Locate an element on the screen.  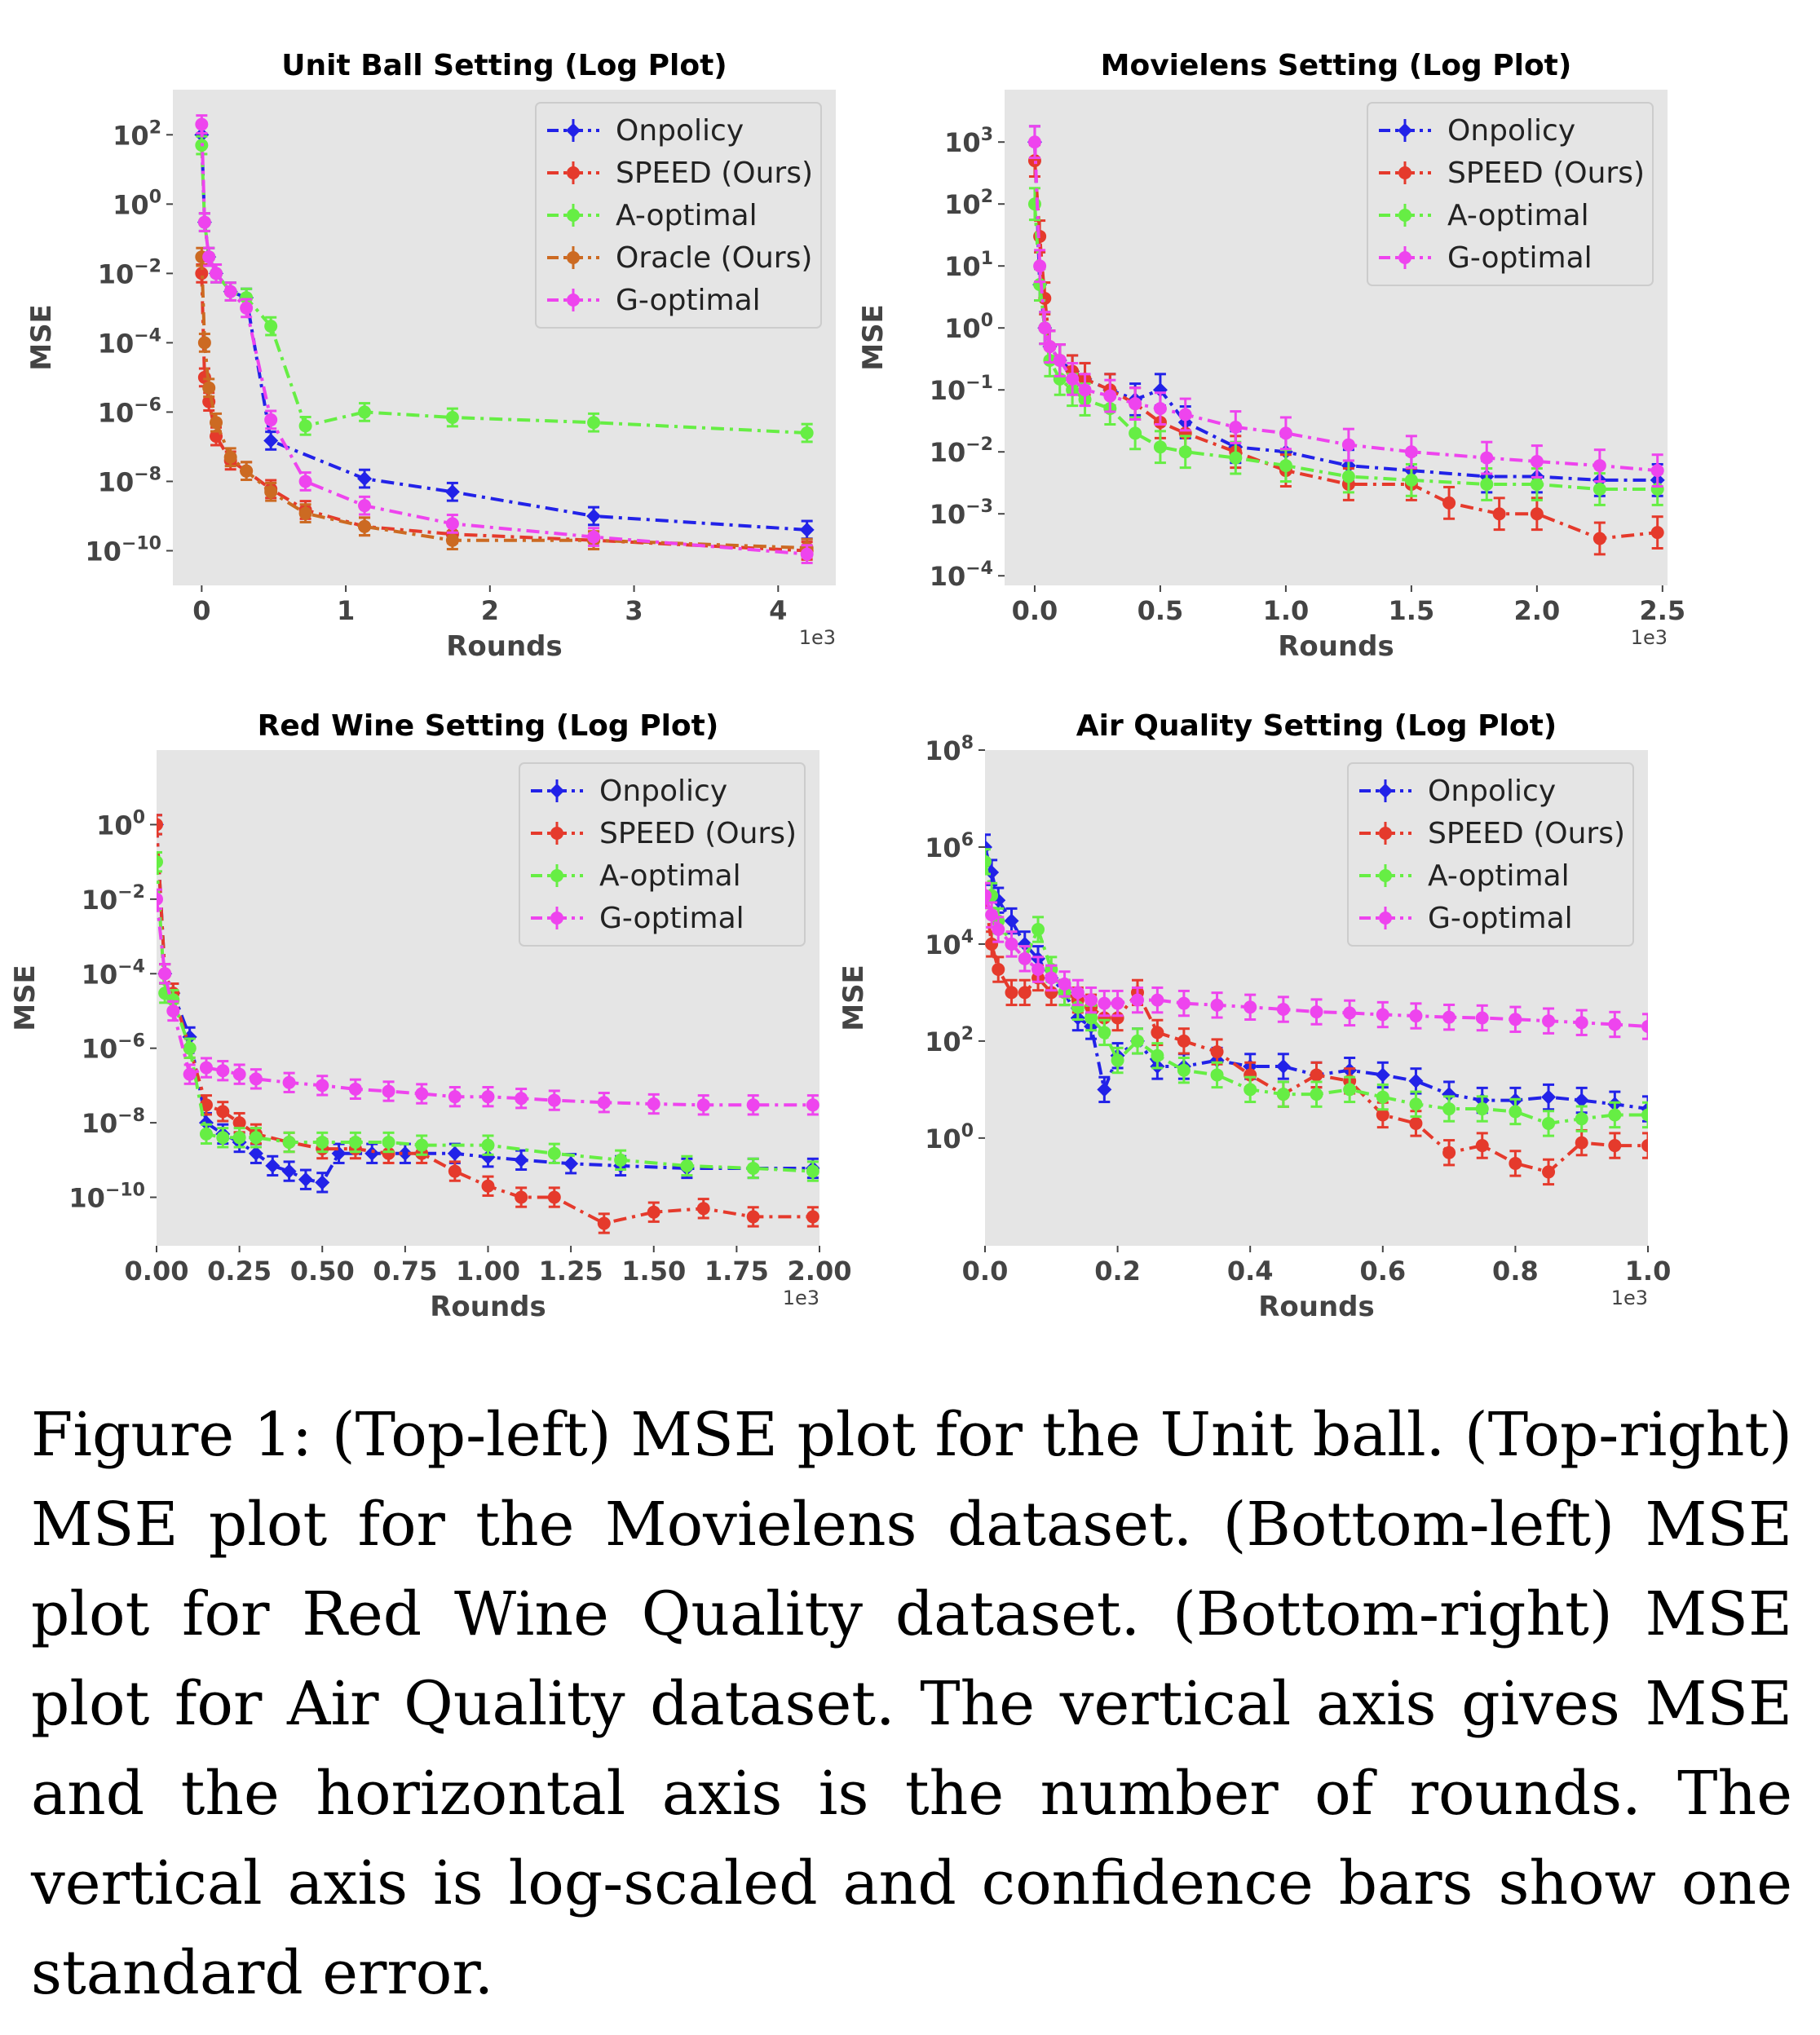
x-tick-label: 0.5 is located at coordinates (1161, 611).